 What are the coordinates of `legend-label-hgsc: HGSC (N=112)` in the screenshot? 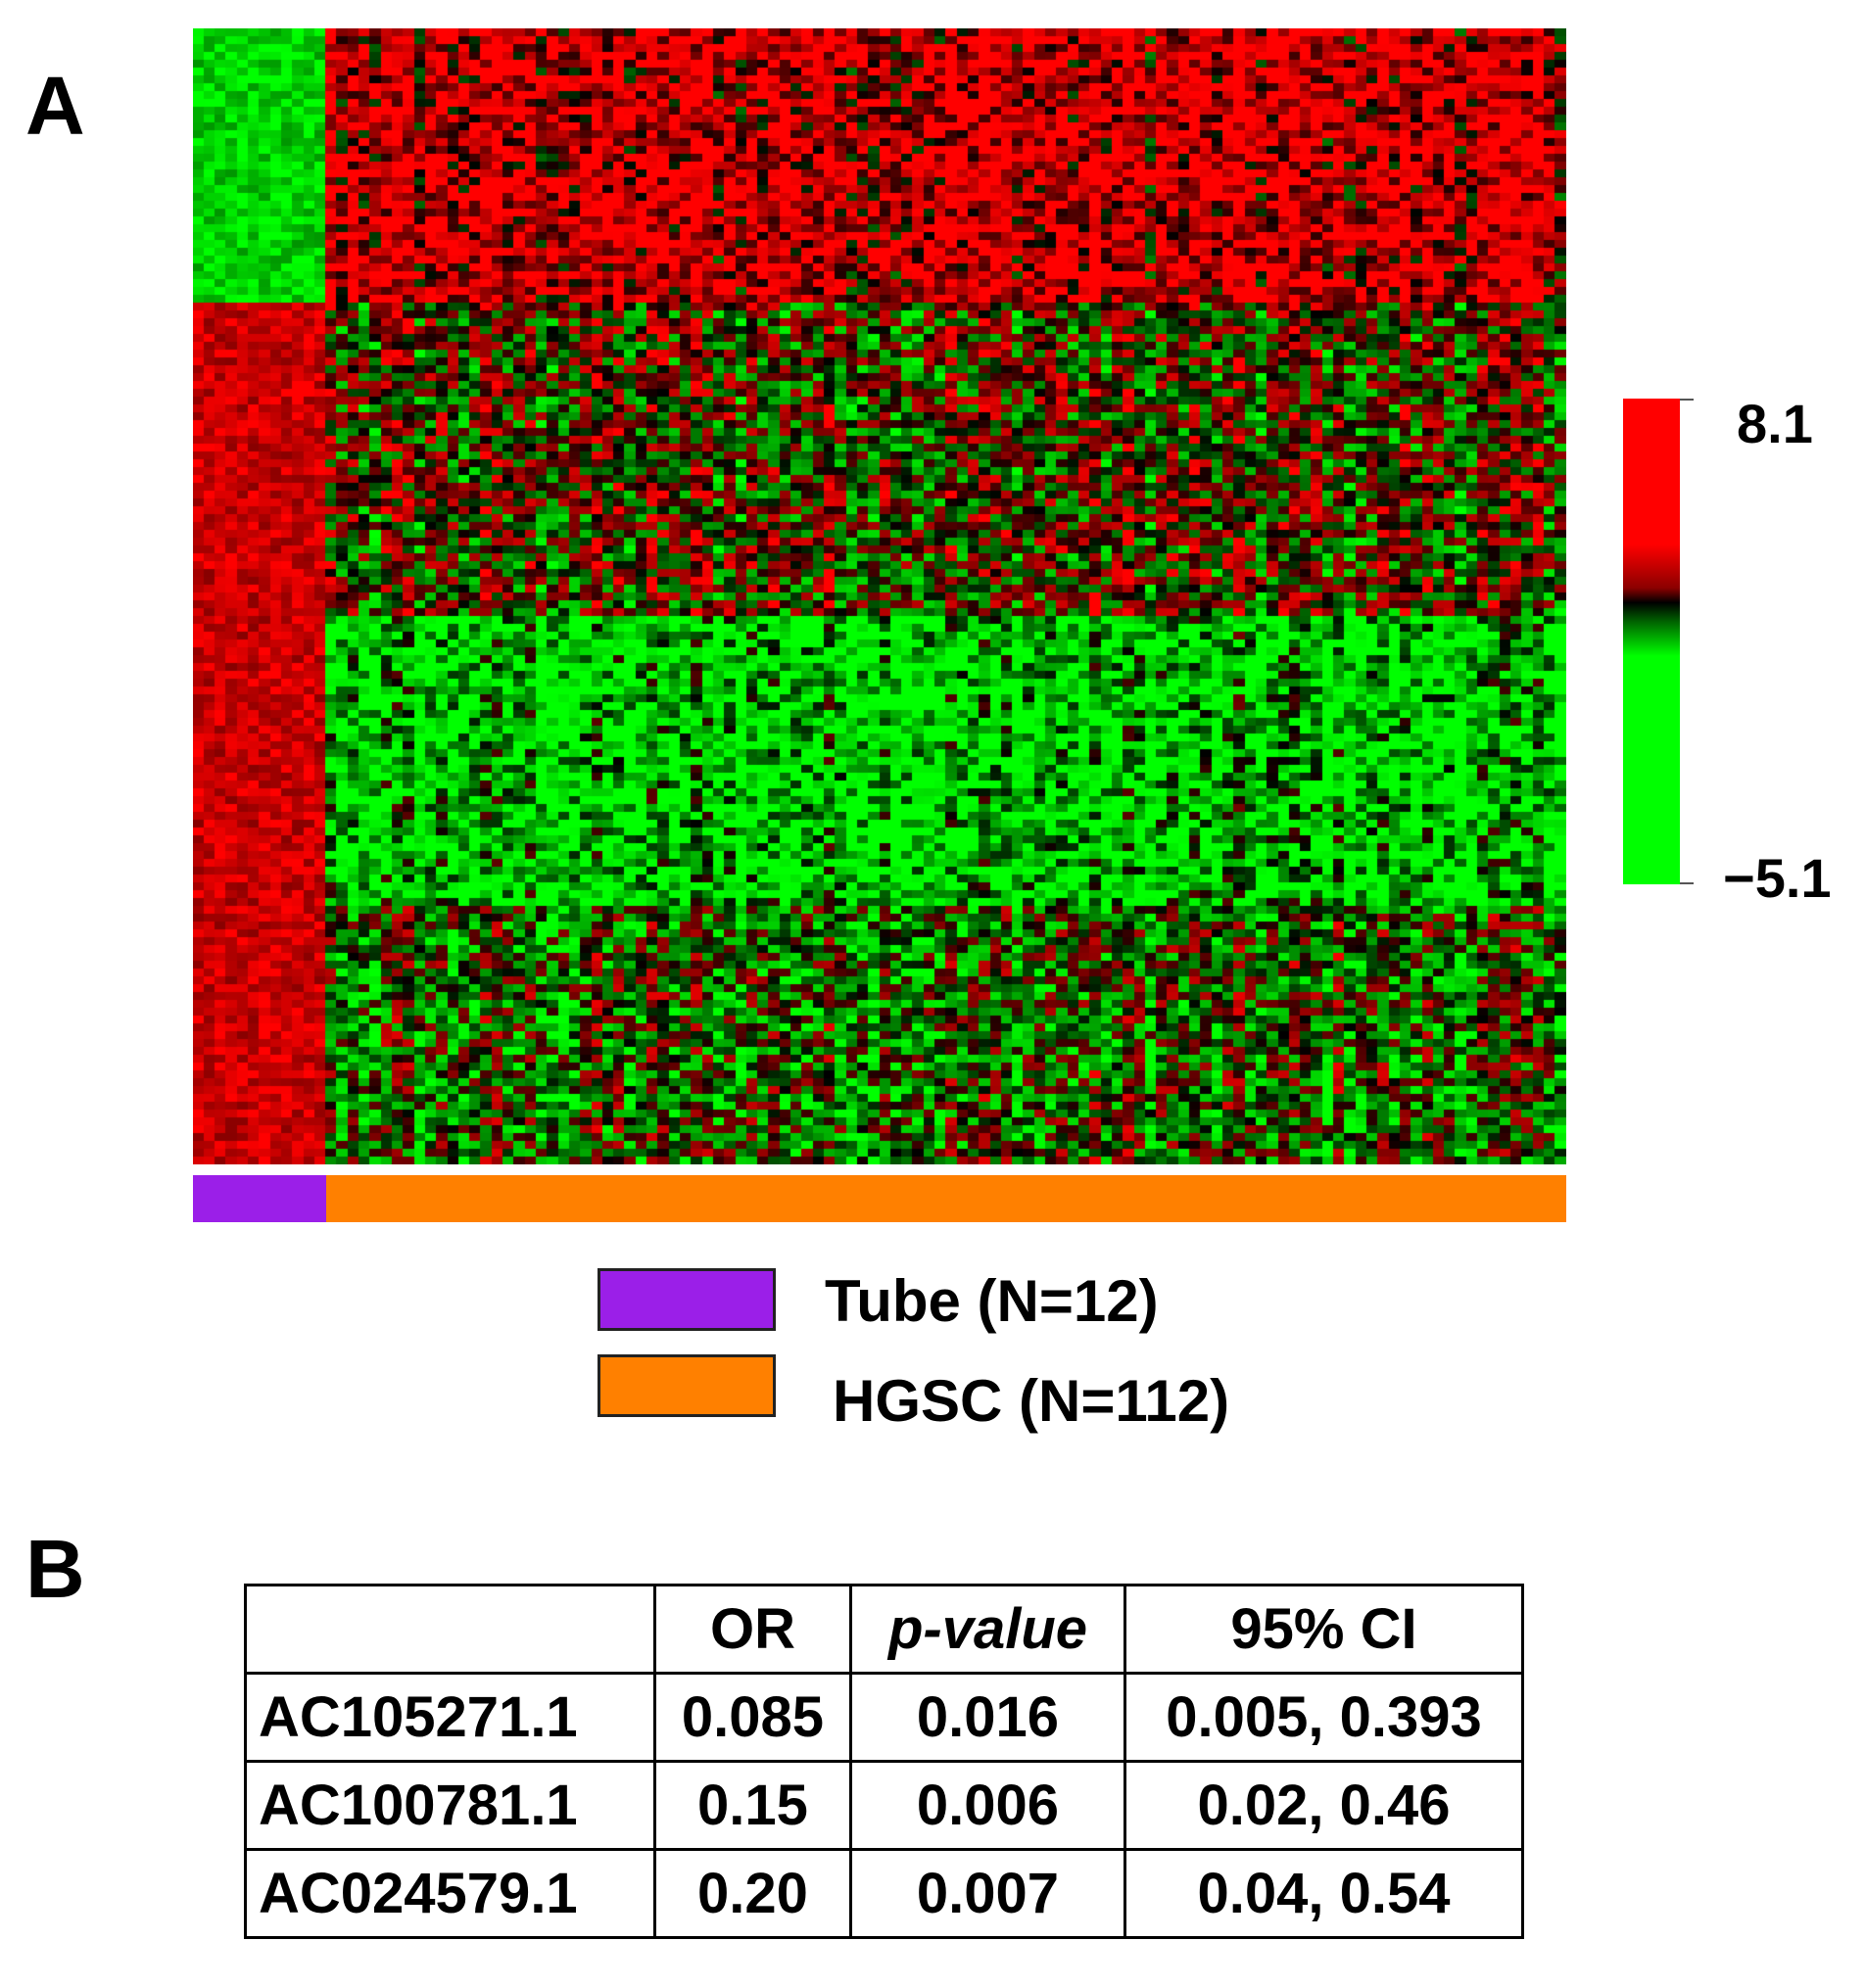 It's located at (1031, 1401).